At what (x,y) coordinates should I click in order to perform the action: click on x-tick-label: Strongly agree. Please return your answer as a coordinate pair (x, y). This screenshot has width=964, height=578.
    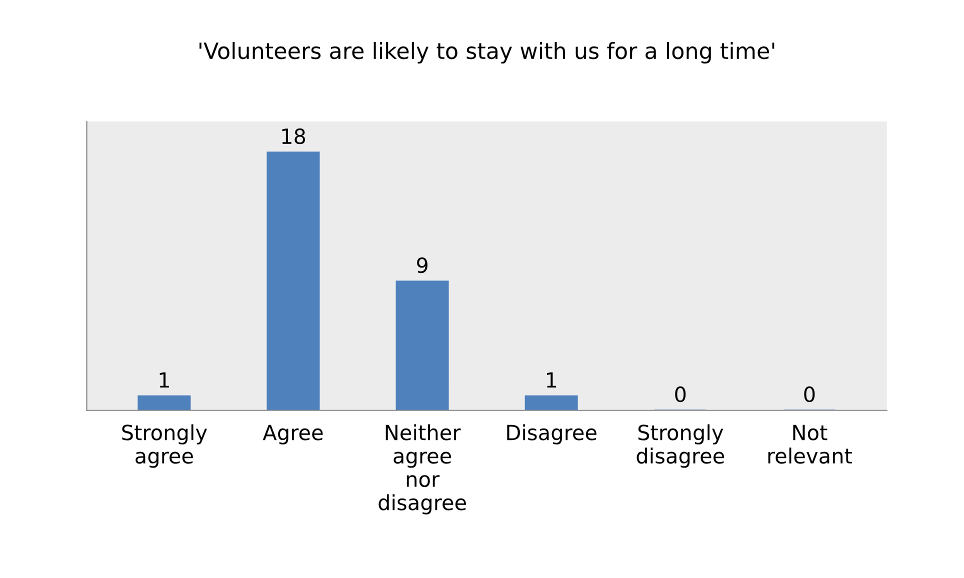
    Looking at the image, I should click on (164, 446).